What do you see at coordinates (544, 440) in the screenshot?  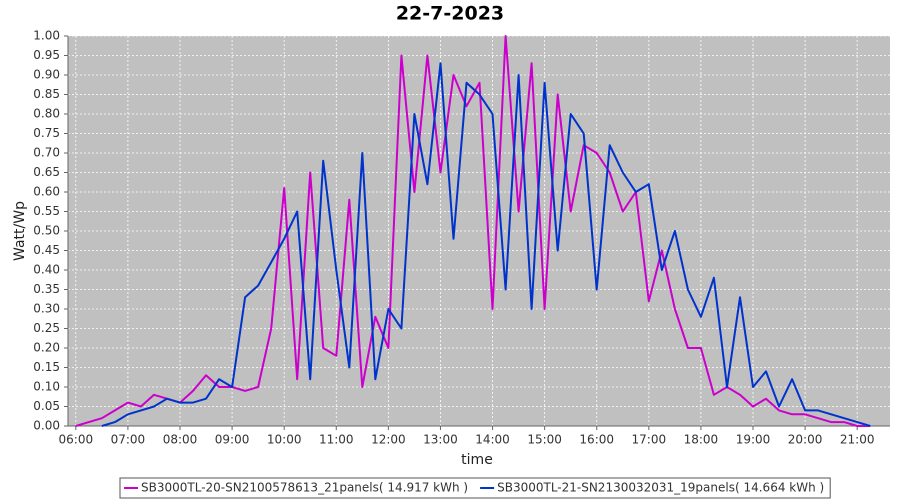 I see `x-tick-label: 15:00` at bounding box center [544, 440].